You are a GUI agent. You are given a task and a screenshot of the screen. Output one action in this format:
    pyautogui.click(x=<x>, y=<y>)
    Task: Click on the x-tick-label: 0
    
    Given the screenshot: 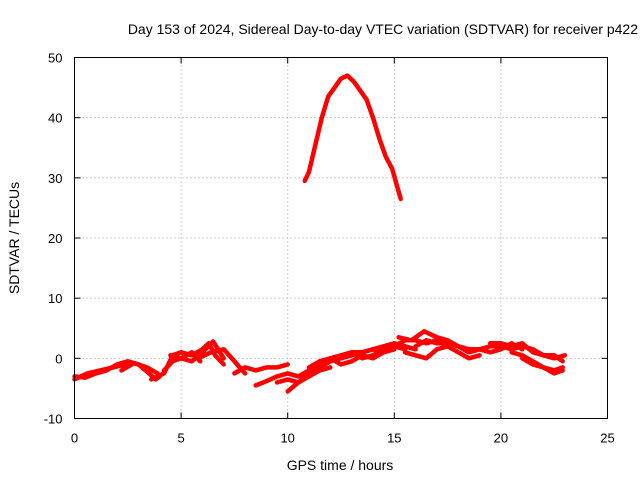 What is the action you would take?
    pyautogui.click(x=74, y=438)
    